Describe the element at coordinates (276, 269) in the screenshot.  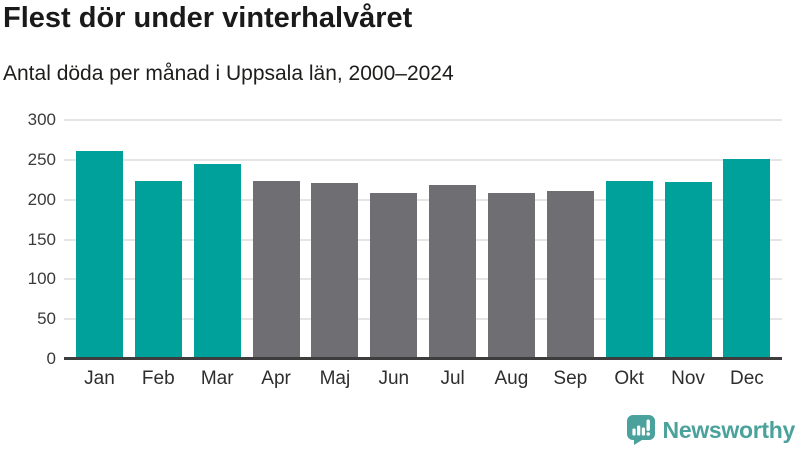
I see `bar-apr` at that location.